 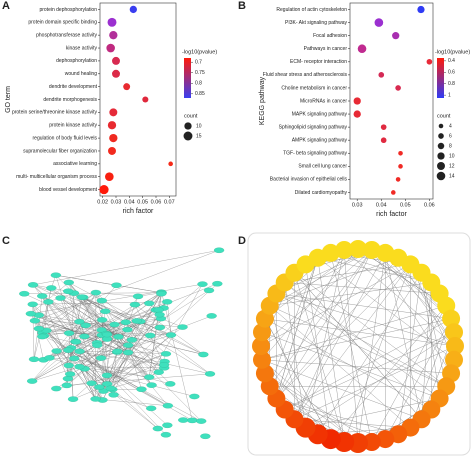 I want to click on y-tick-label: protein domain specific binding, so click(x=62, y=23).